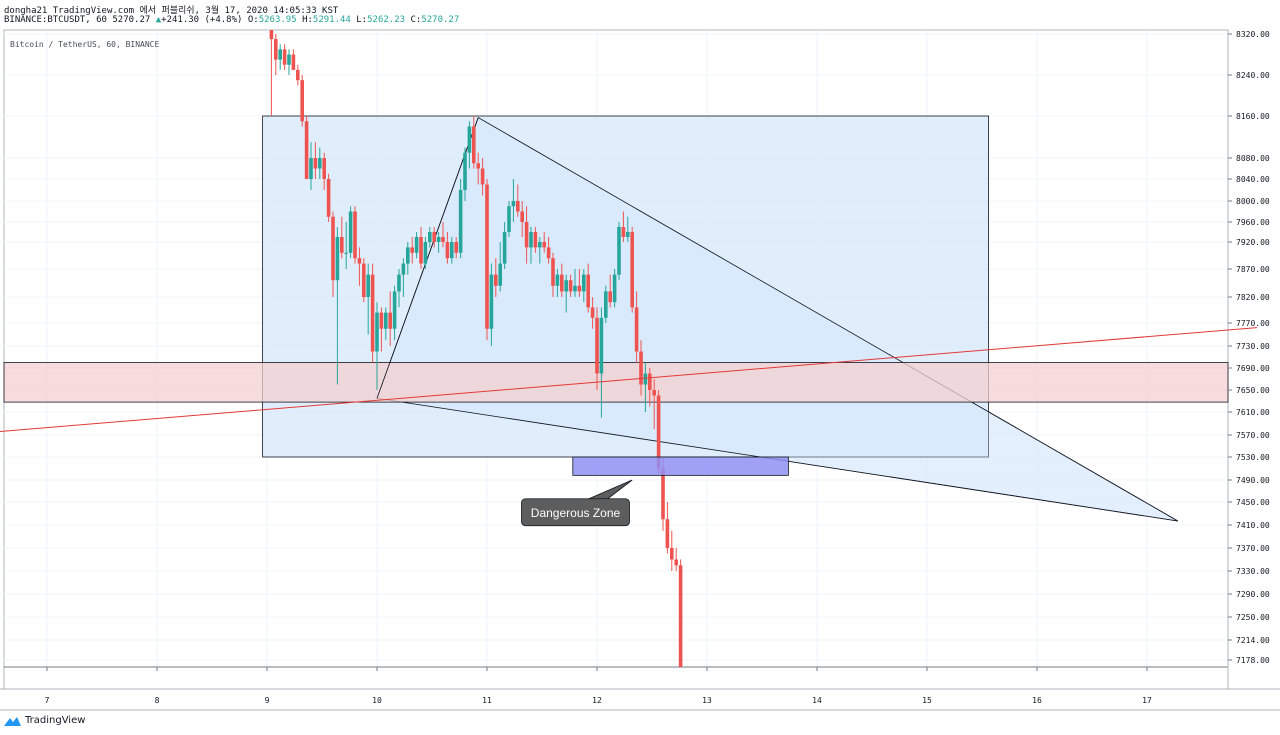  I want to click on price-tick-label: 7450.00, so click(1253, 502).